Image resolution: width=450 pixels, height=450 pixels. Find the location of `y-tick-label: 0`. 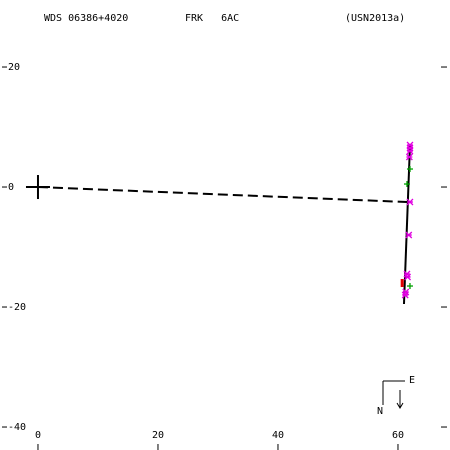

y-tick-label: 0 is located at coordinates (11, 187).